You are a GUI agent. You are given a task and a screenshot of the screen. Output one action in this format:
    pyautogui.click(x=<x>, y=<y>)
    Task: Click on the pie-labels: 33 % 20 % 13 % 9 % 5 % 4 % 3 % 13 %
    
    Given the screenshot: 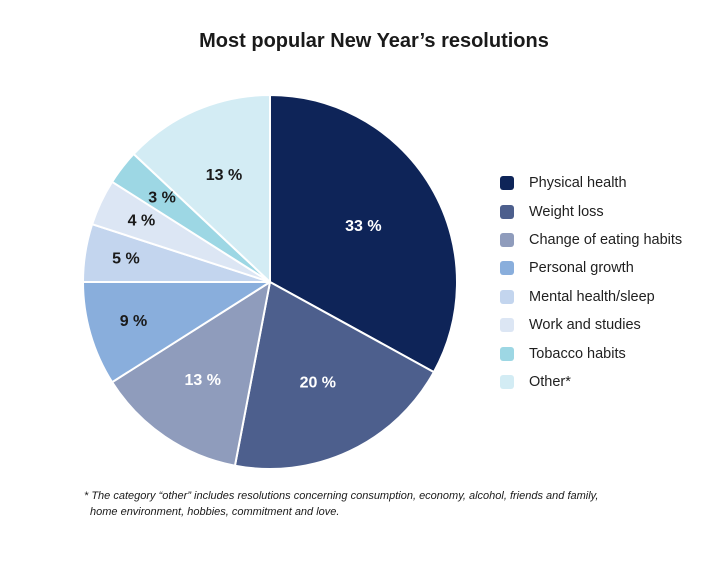 What is the action you would take?
    pyautogui.click(x=247, y=279)
    